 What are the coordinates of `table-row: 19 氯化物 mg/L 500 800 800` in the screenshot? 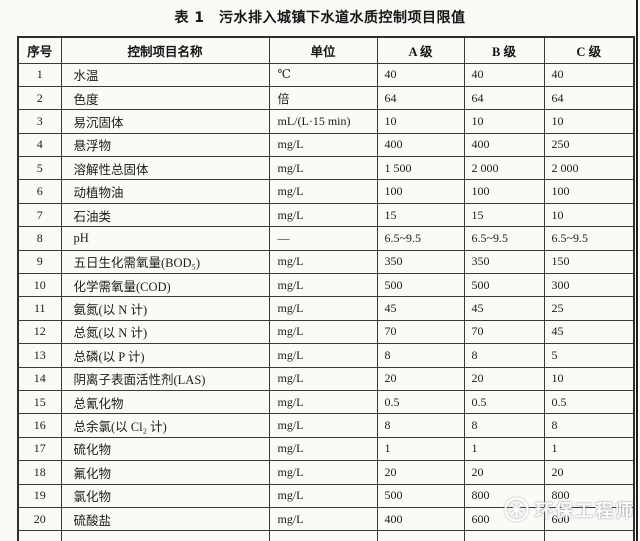 It's located at (326, 495).